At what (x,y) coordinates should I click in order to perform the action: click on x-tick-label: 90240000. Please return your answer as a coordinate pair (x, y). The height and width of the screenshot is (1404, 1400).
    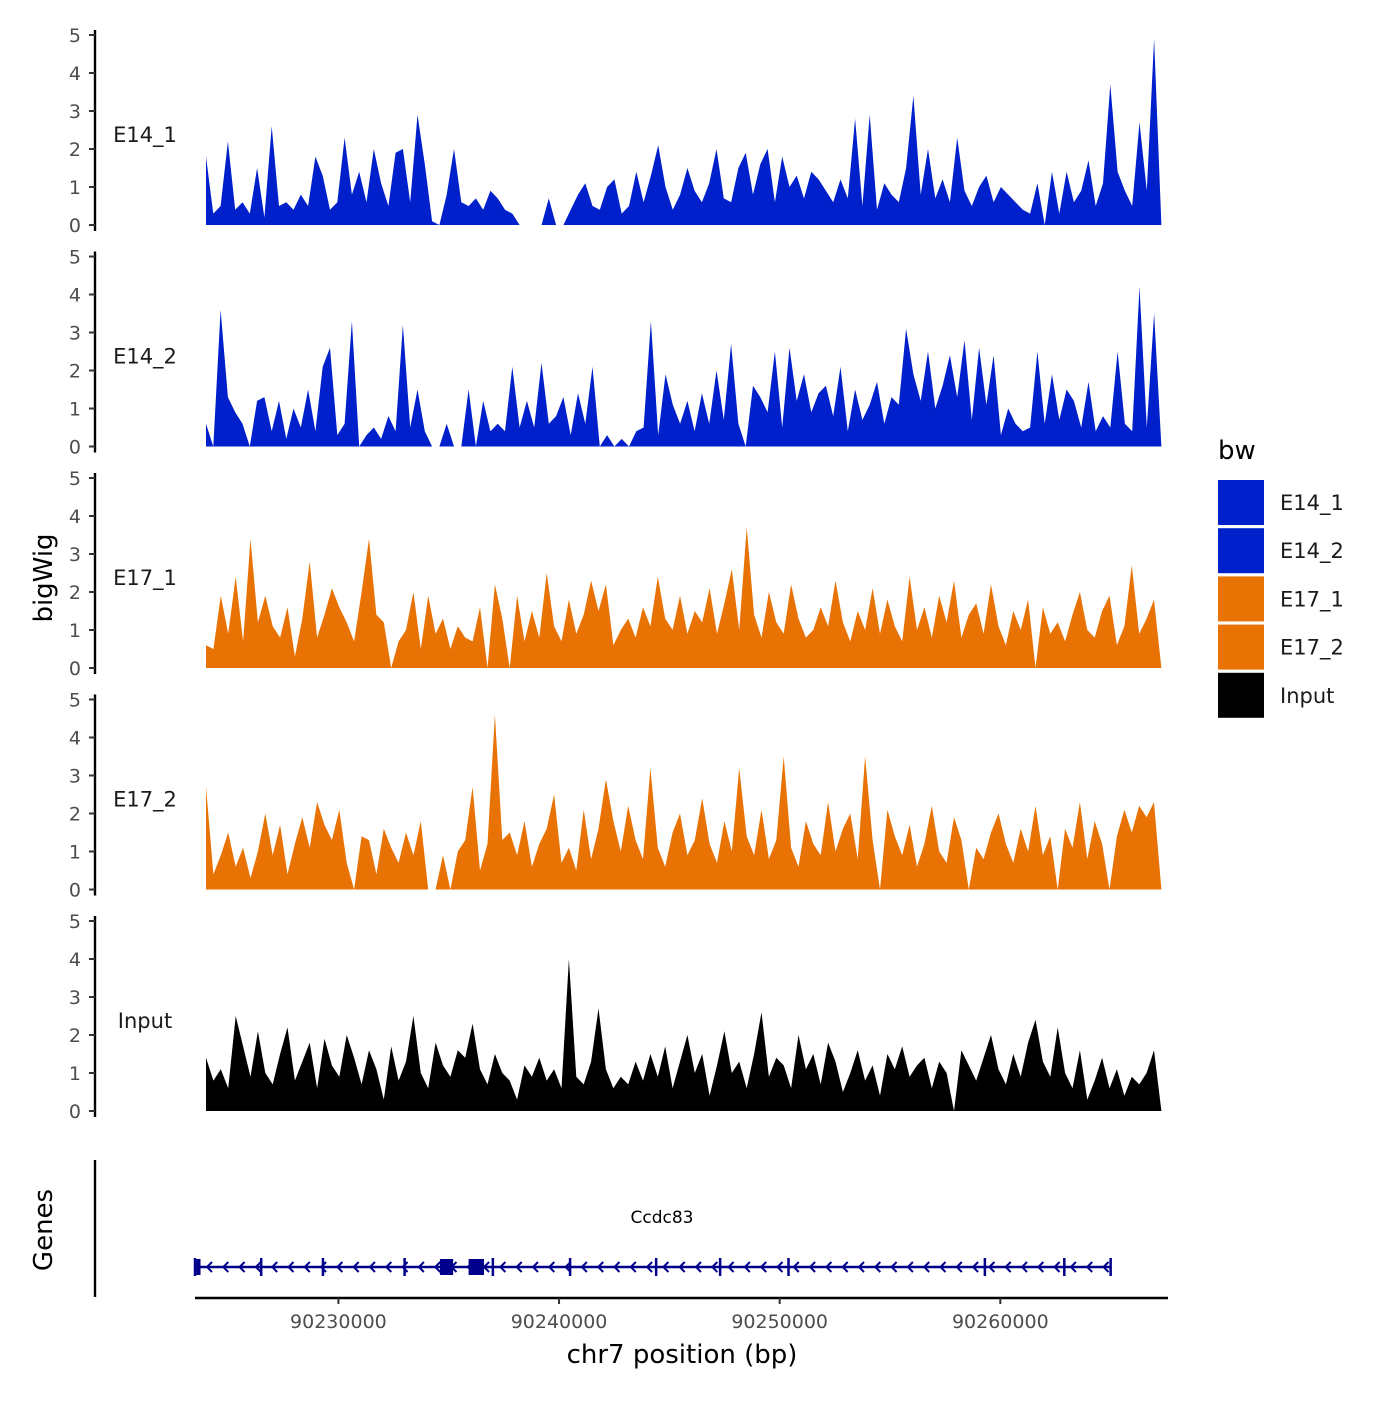
    Looking at the image, I should click on (559, 1322).